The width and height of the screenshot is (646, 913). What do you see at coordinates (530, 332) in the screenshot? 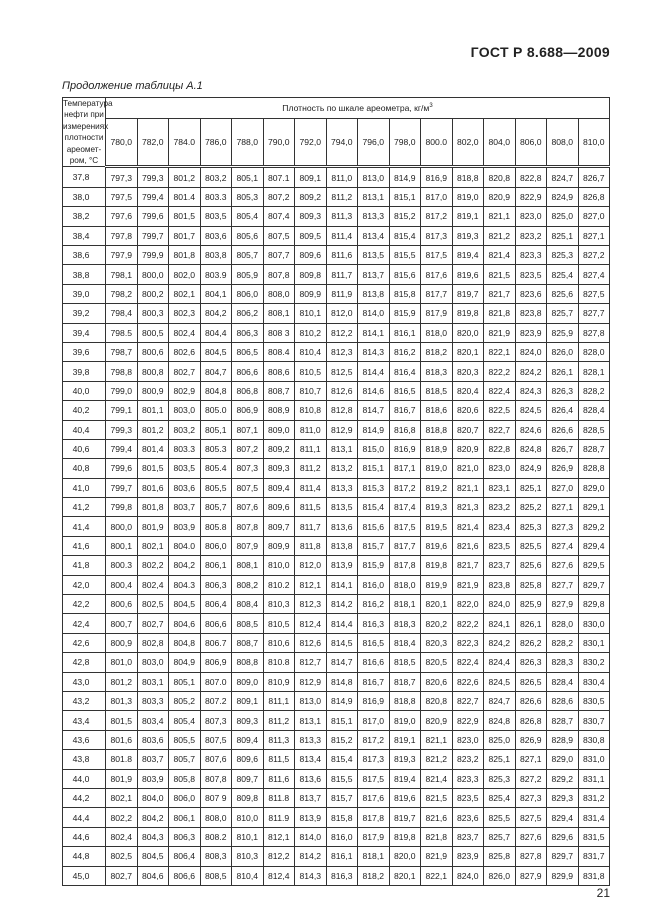
I see `density-cell: 823,9` at bounding box center [530, 332].